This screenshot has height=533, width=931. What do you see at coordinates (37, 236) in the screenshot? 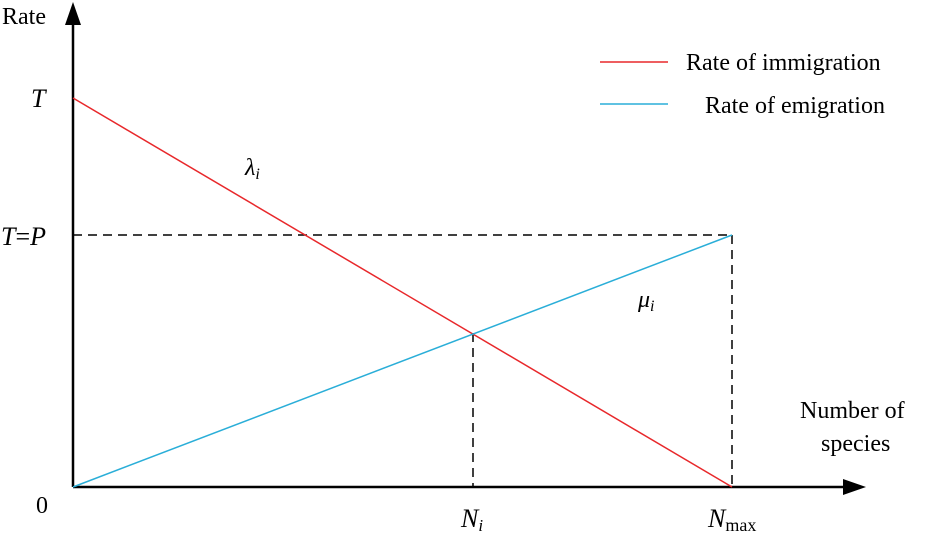
I see `y-tick-tp-p: P` at bounding box center [37, 236].